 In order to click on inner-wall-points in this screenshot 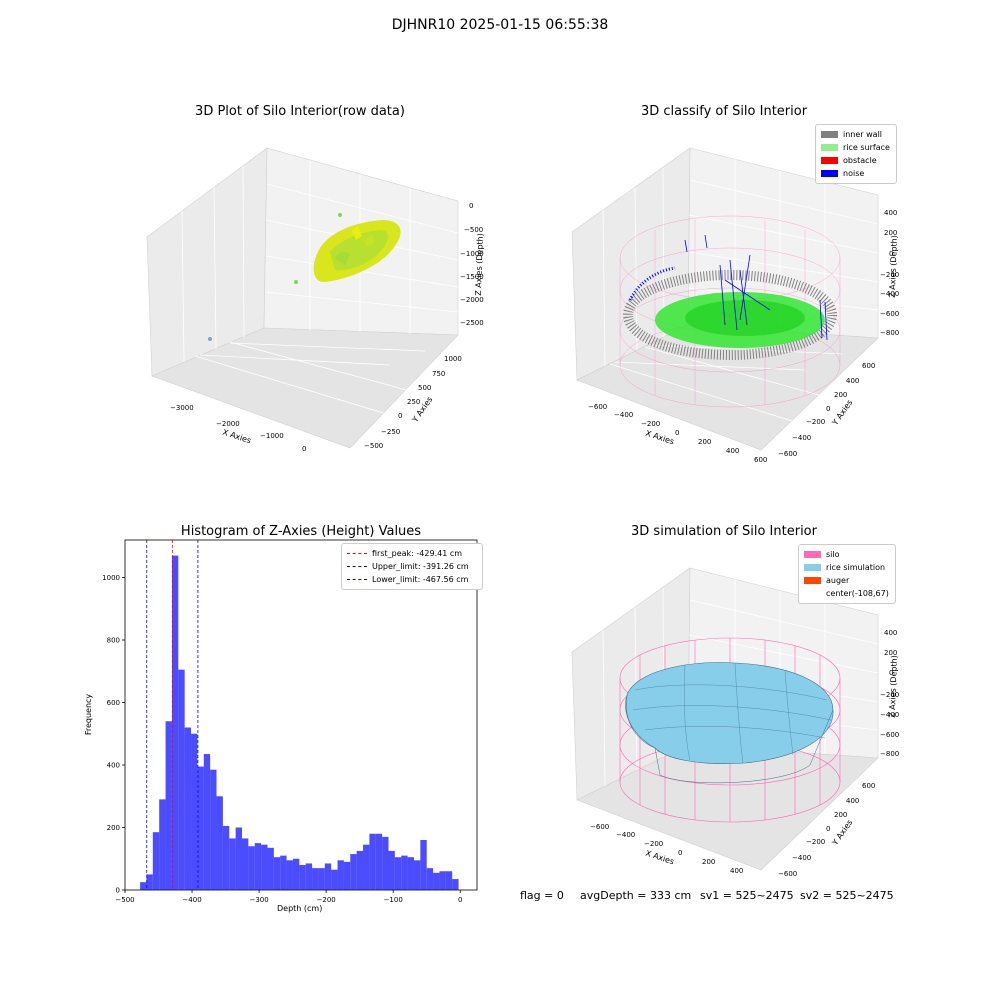, I will do `click(730, 315)`.